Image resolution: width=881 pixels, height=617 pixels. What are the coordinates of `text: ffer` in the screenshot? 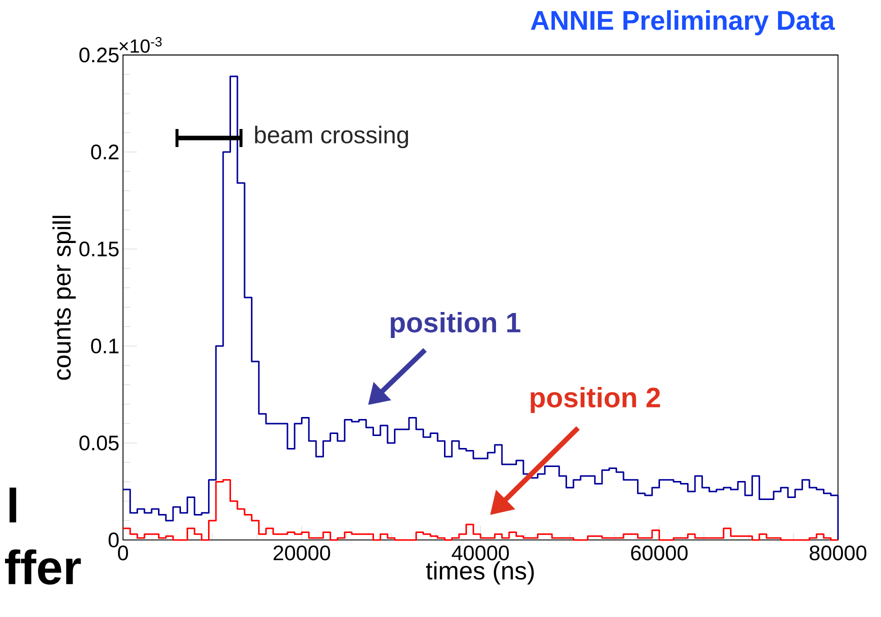 It's located at (43, 567).